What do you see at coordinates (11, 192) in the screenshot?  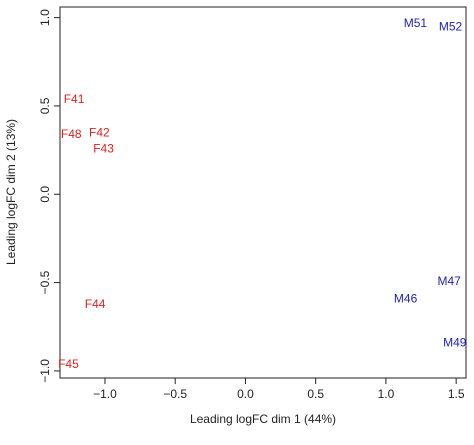 I see `y-axis-title: Leading logFC dim 2 (13%)` at bounding box center [11, 192].